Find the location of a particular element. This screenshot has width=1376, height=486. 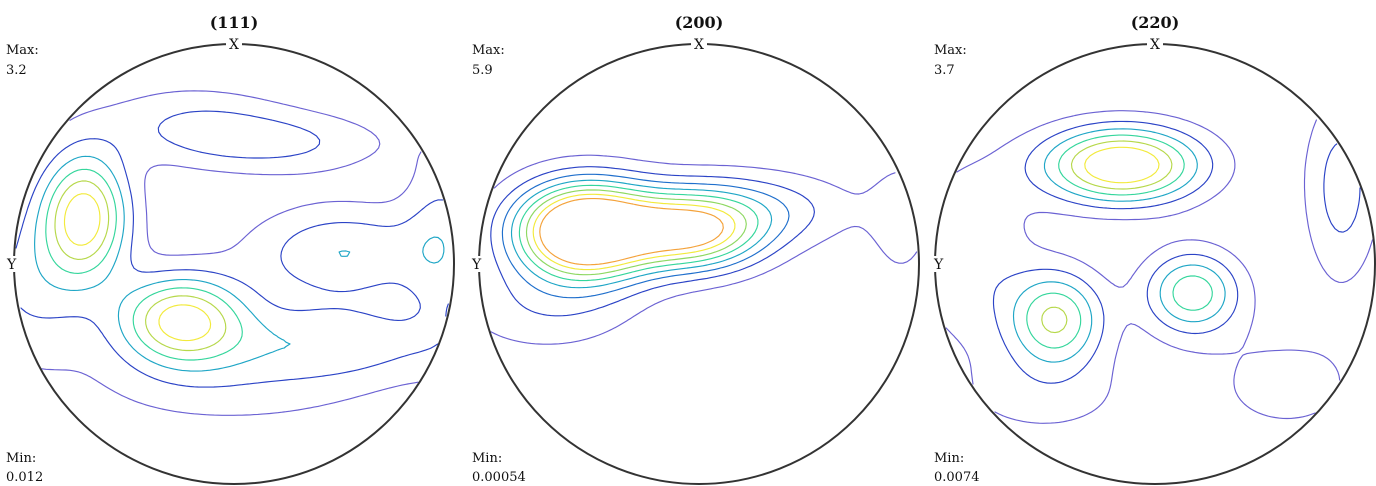

contour-lines is located at coordinates (704, 249).